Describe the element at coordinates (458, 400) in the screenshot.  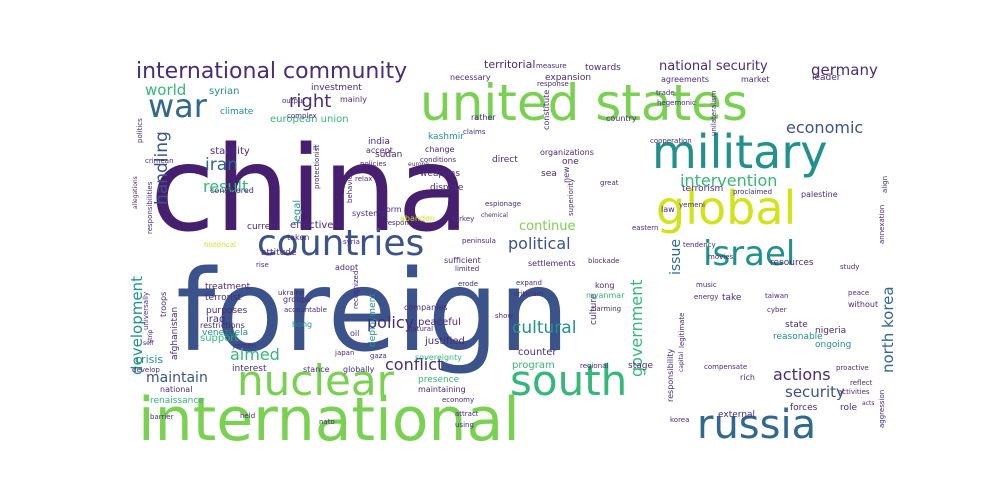
I see `word-economy: economy` at that location.